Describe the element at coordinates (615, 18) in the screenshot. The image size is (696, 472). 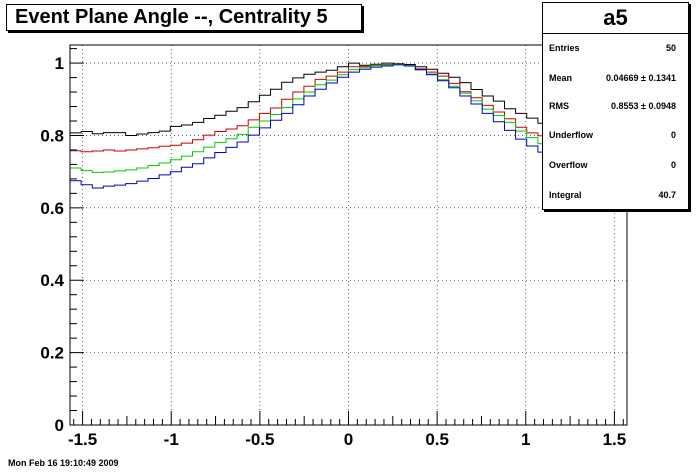
I see `stats-name: a5` at that location.